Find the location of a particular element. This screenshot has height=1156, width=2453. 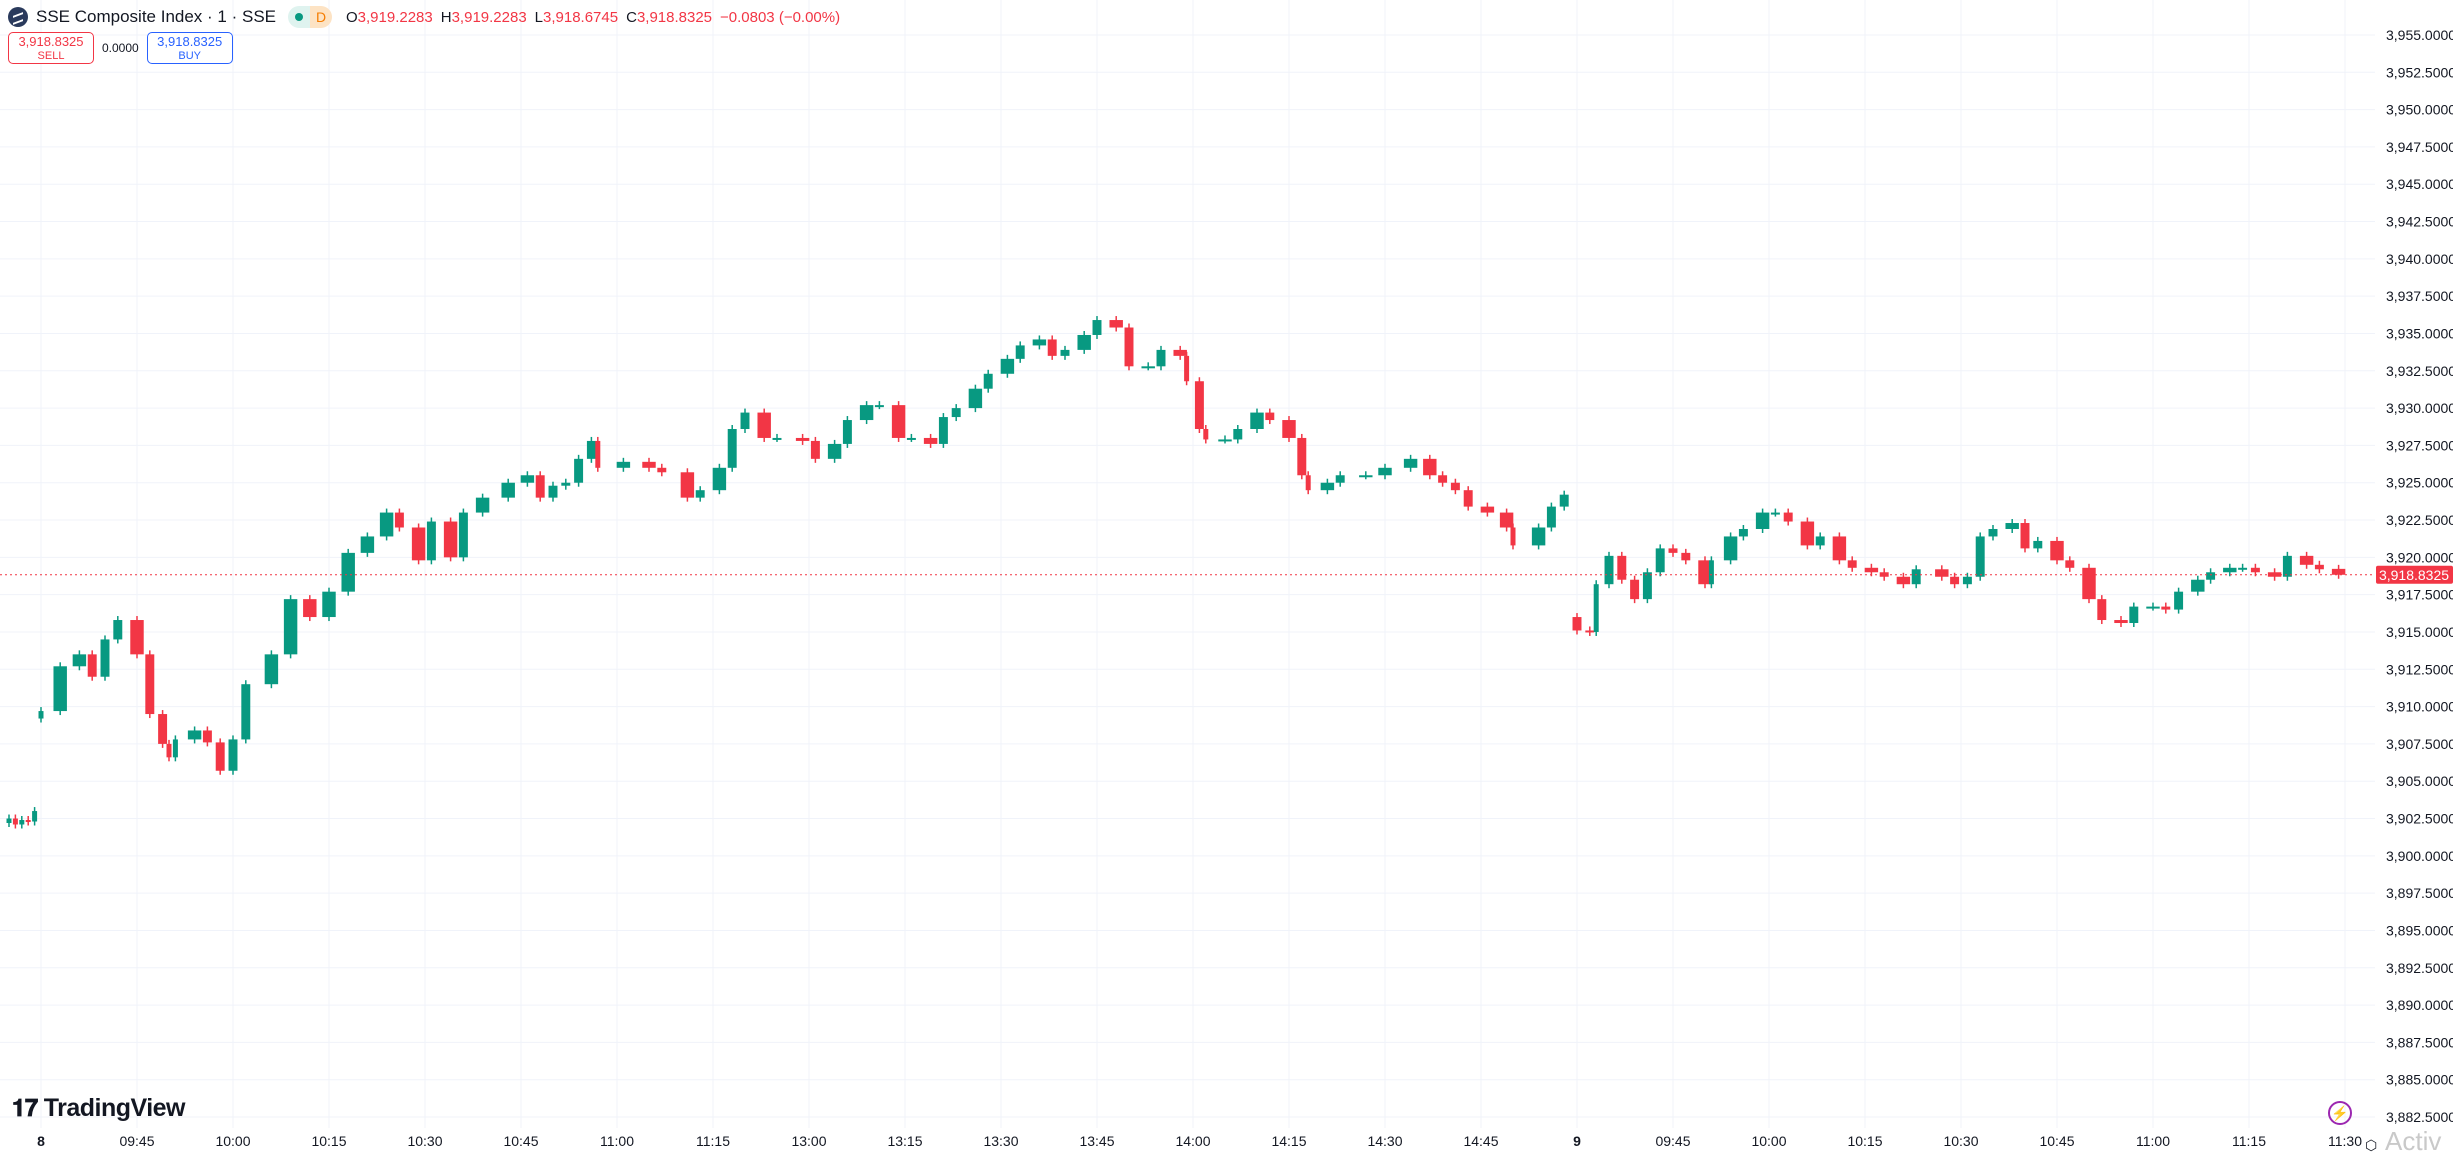

price-tick-label: 3,920.0000 is located at coordinates (2419, 557).